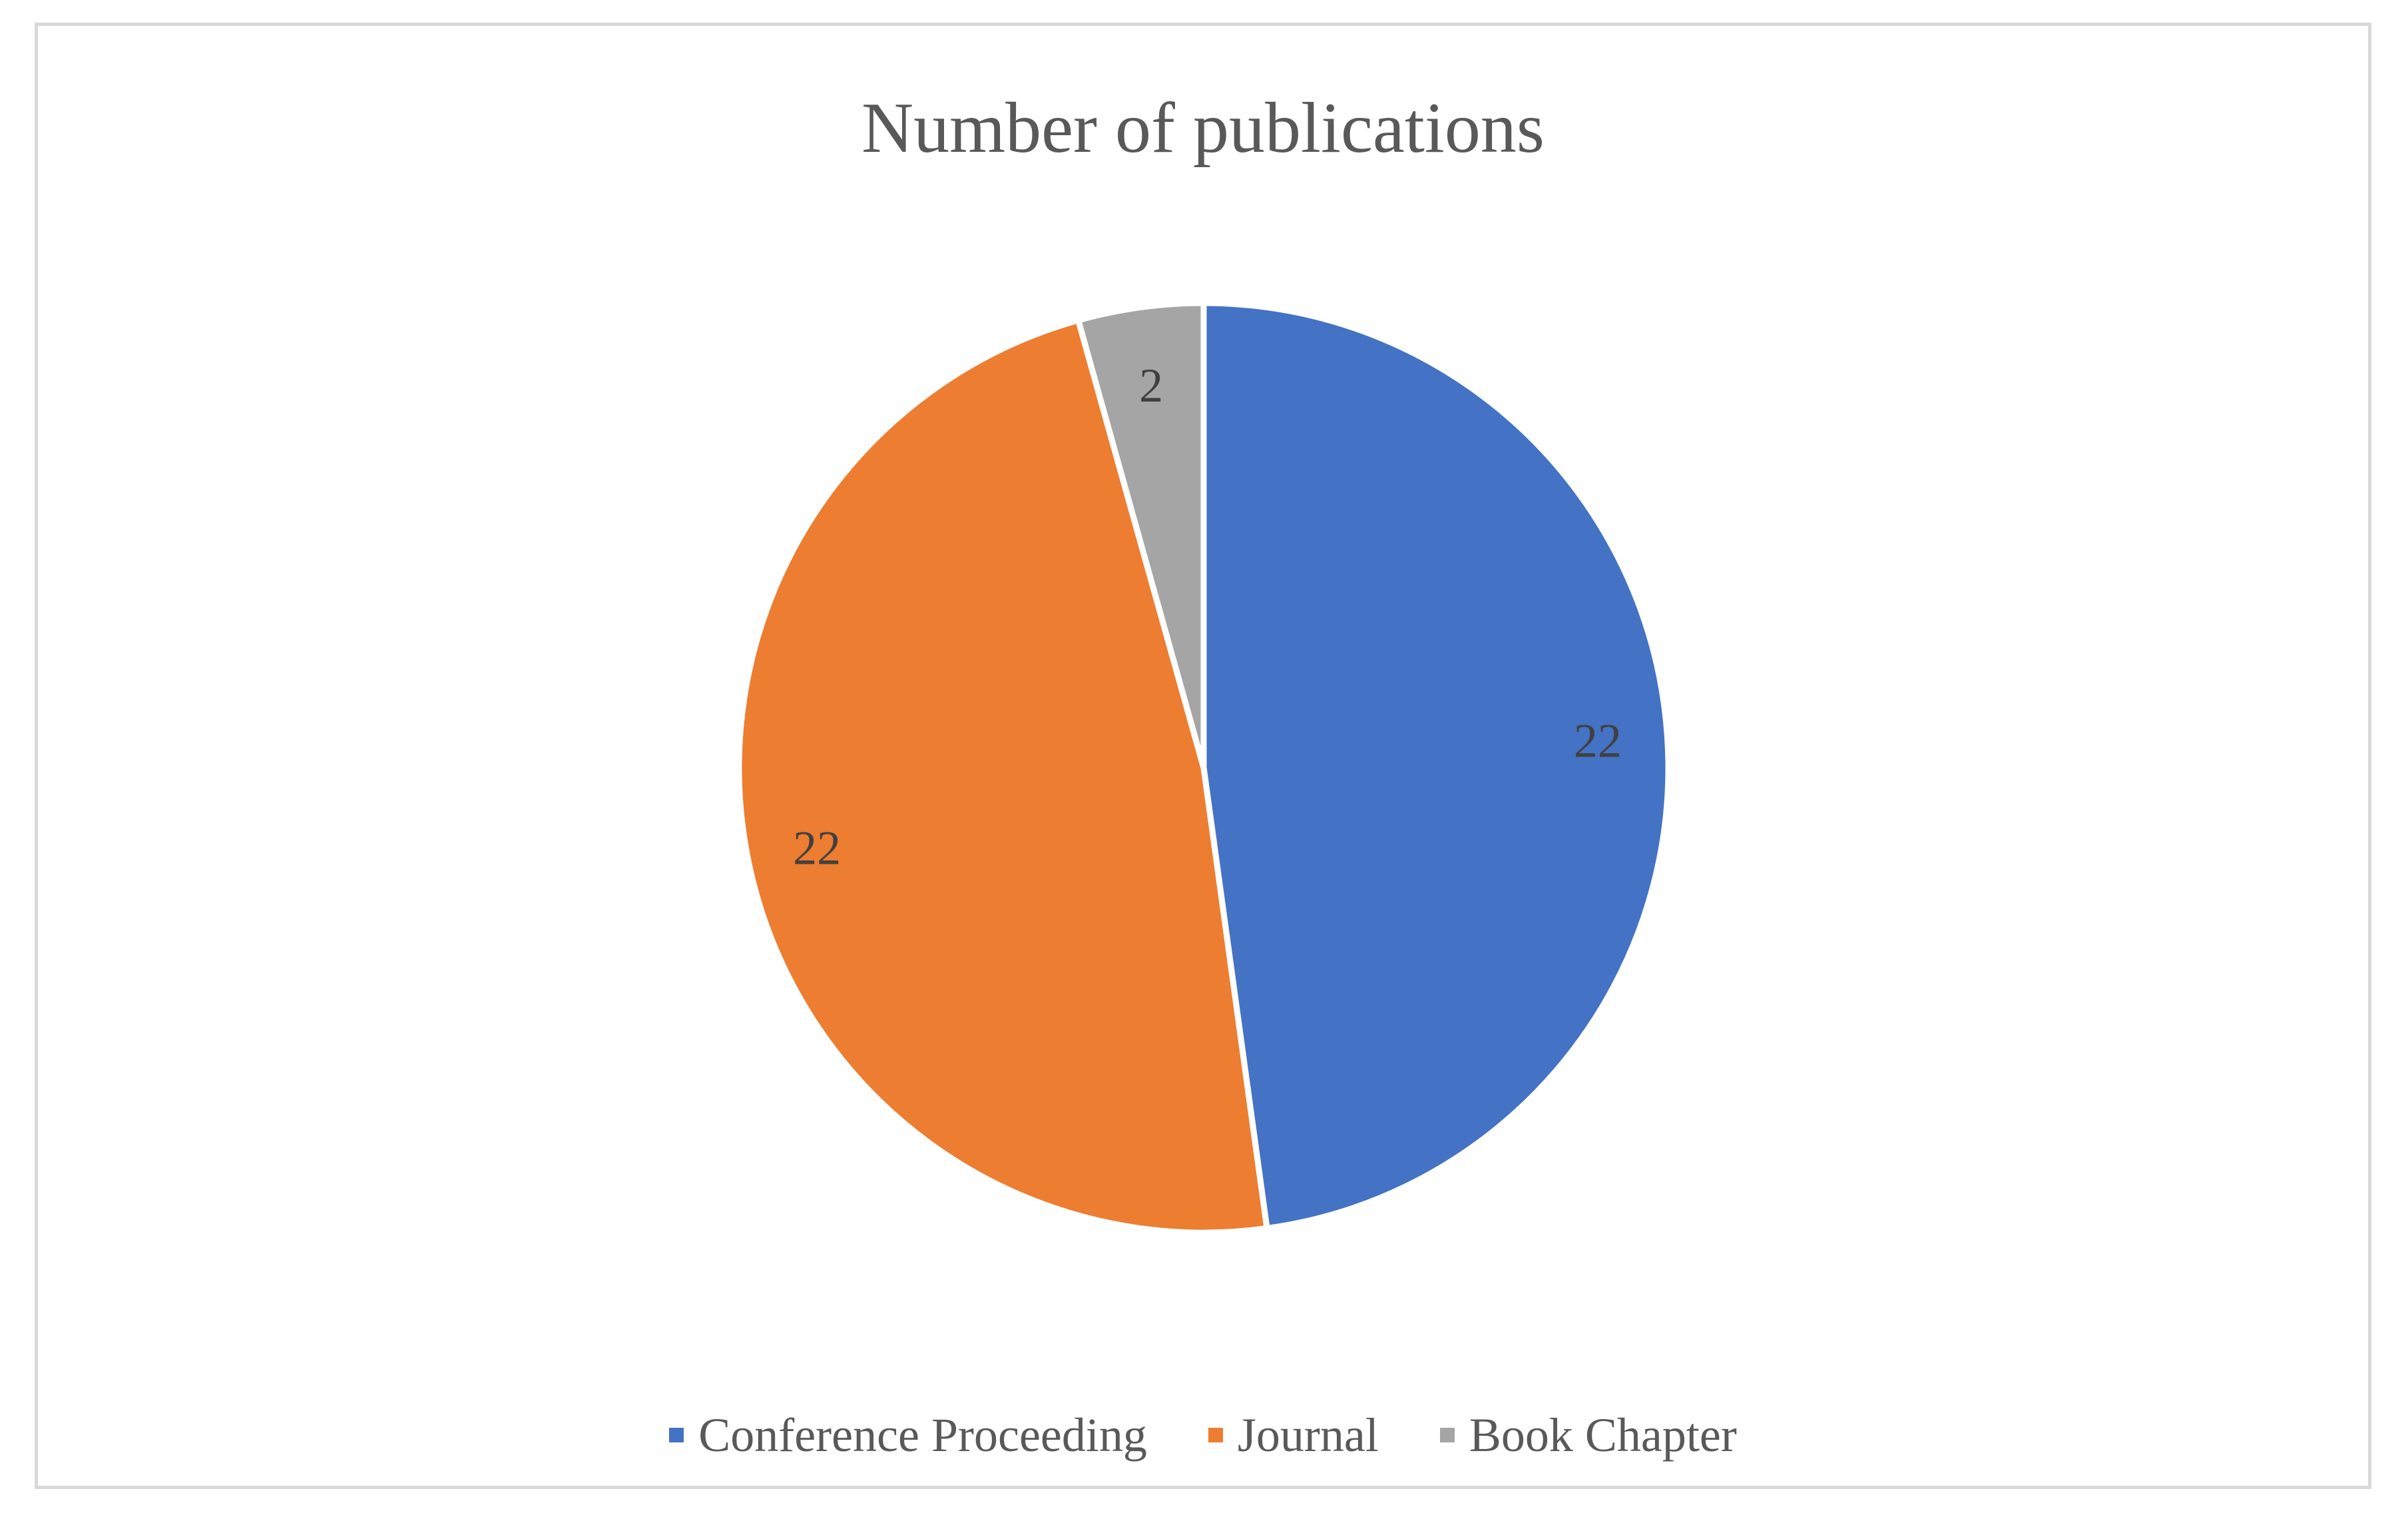  Describe the element at coordinates (1447, 1435) in the screenshot. I see `legend-swatch-book-chapter` at that location.